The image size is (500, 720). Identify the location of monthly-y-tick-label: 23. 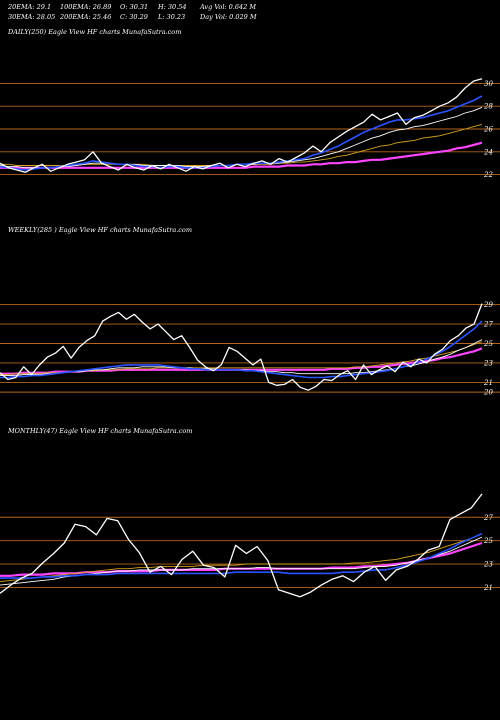
(488, 565).